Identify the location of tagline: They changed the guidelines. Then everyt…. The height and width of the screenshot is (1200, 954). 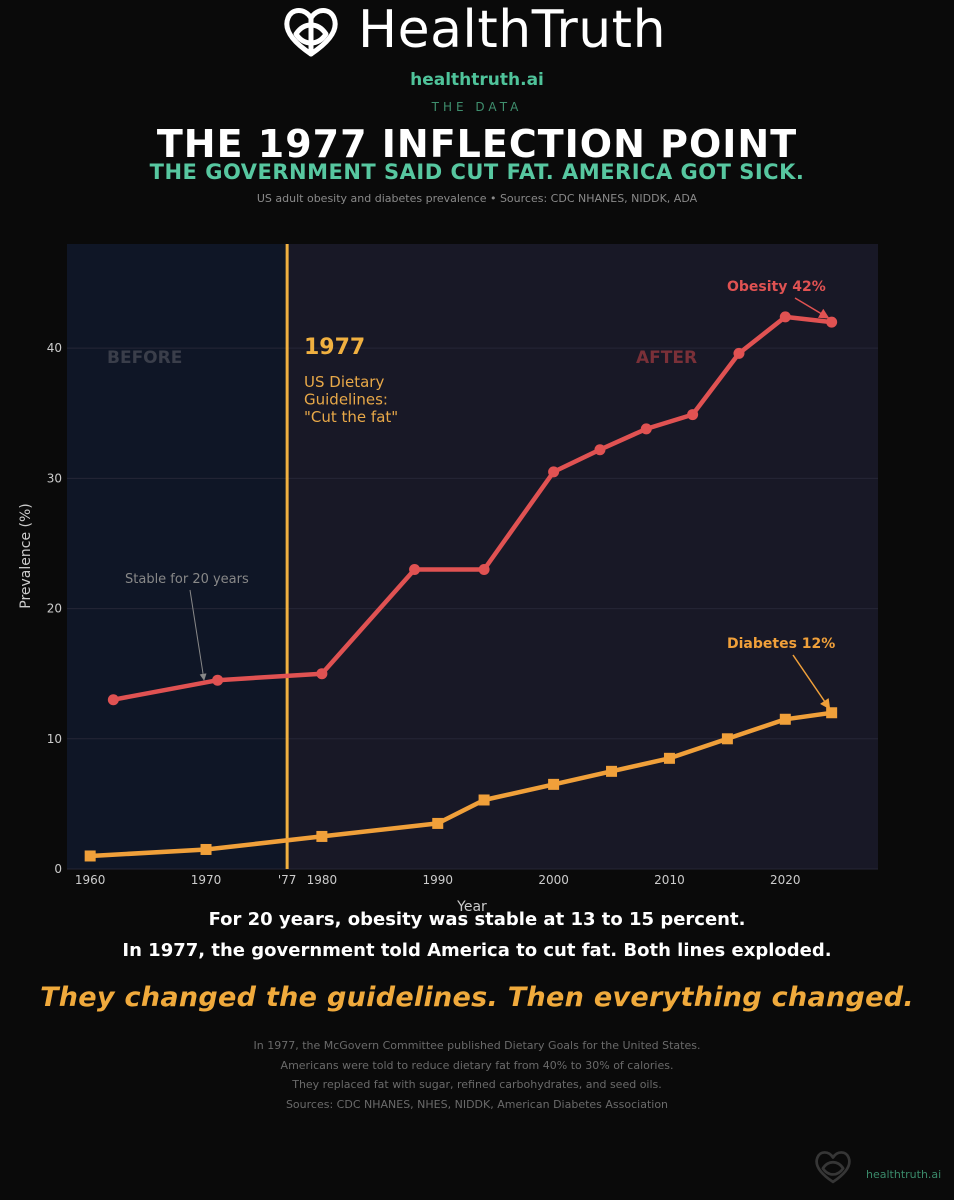
(477, 997).